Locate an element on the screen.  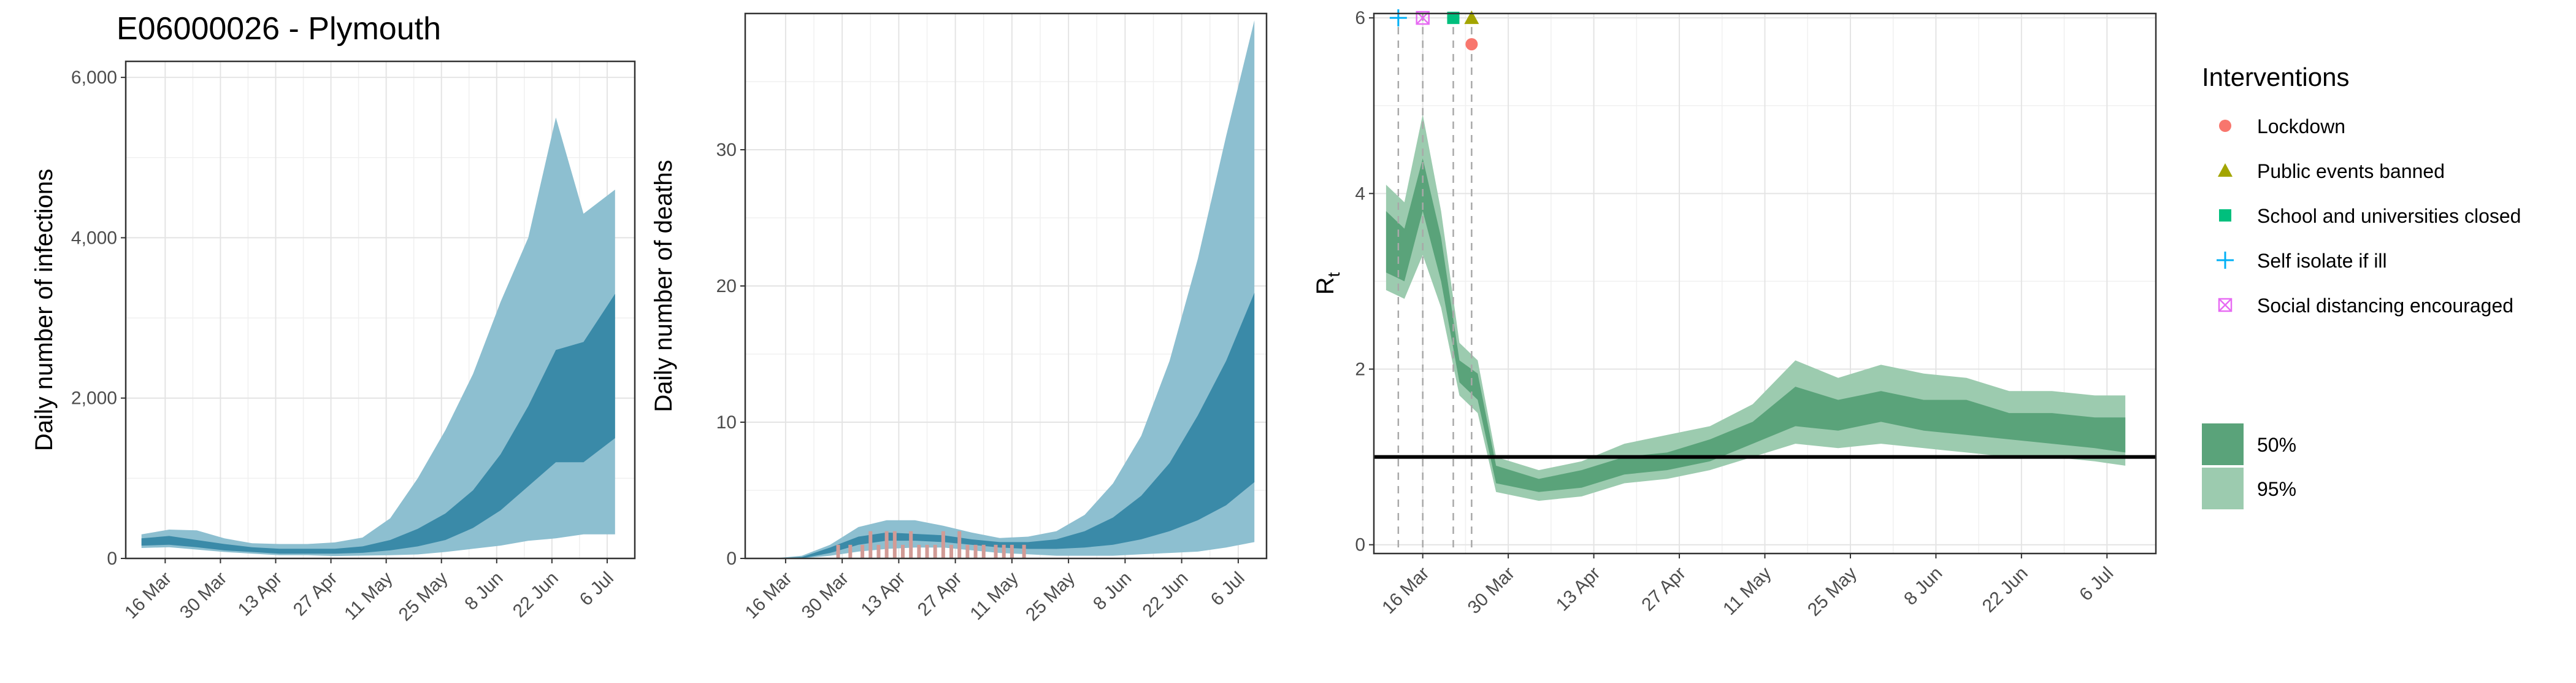
legend-key-plus is located at coordinates (2225, 260).